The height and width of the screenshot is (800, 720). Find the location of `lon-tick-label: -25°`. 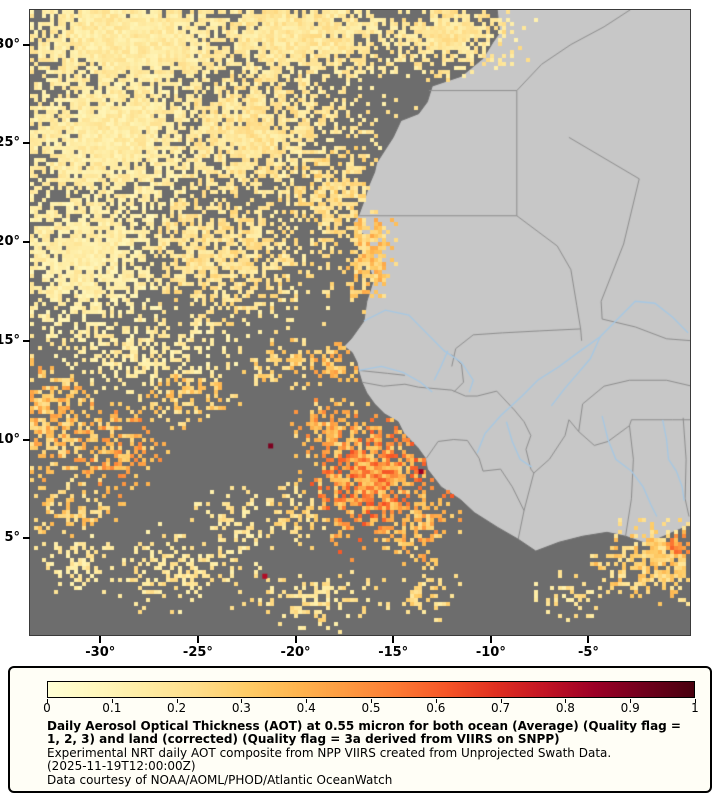

lon-tick-label: -25° is located at coordinates (197, 652).